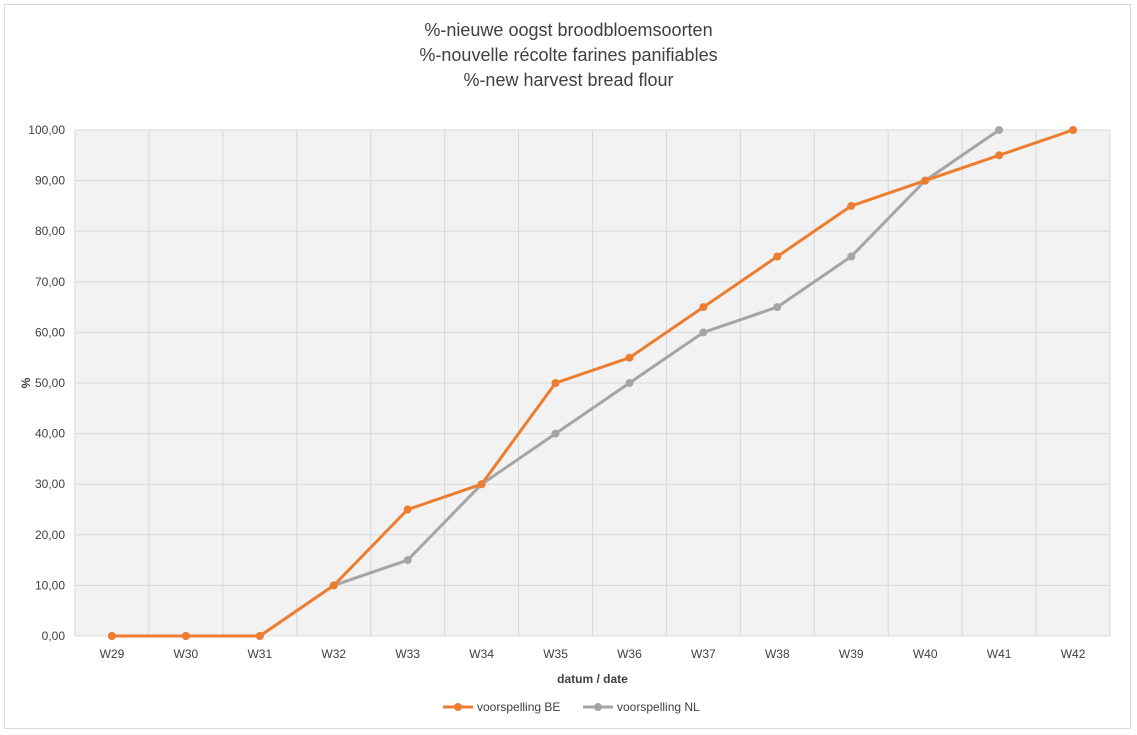  Describe the element at coordinates (186, 654) in the screenshot. I see `x-tick-label: W30` at that location.